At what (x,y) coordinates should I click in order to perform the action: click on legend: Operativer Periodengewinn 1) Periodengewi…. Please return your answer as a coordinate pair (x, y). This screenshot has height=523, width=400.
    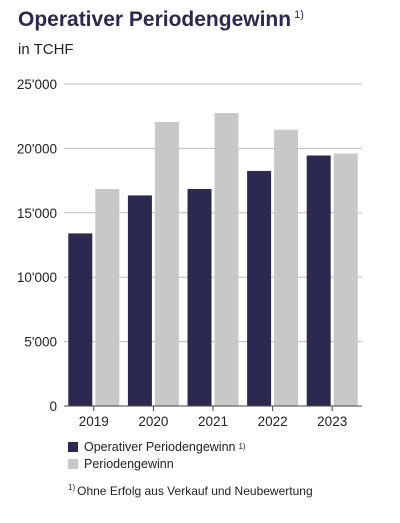
    Looking at the image, I should click on (157, 456).